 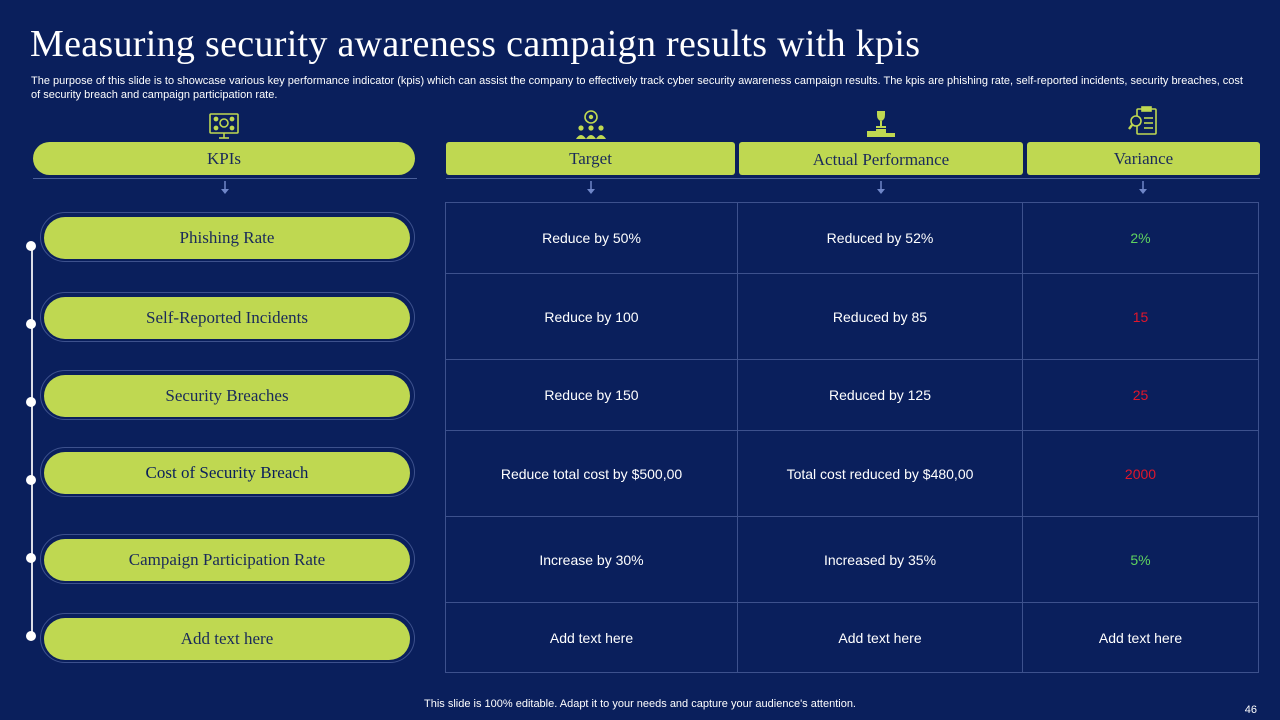 I want to click on document-search-icon, so click(x=1144, y=121).